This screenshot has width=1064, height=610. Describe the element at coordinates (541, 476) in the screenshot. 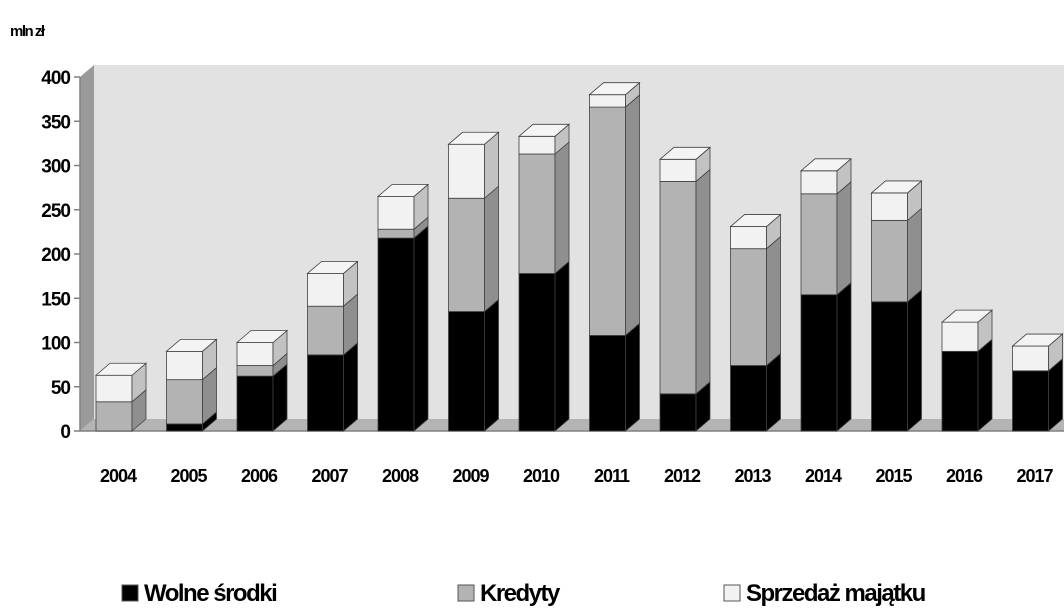

I see `x-tick-label: 2010` at that location.